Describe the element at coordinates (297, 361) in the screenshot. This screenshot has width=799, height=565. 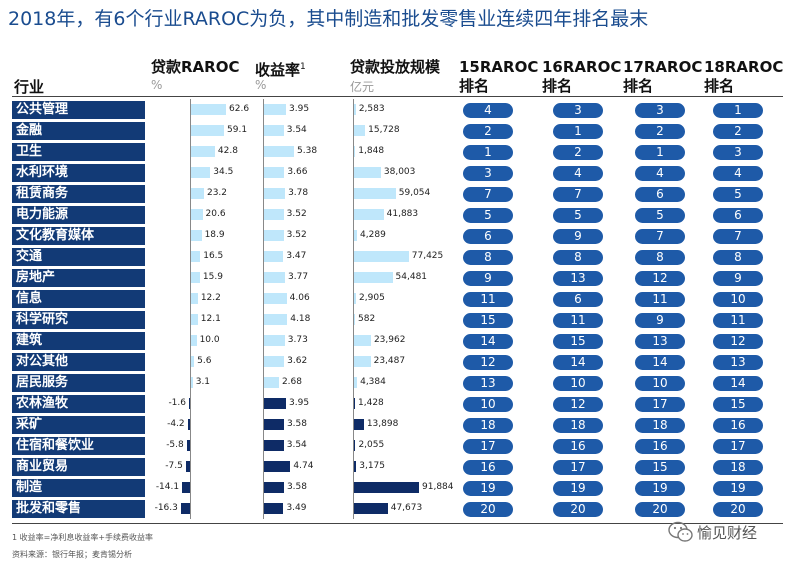
I see `yield-value: 3.62` at that location.